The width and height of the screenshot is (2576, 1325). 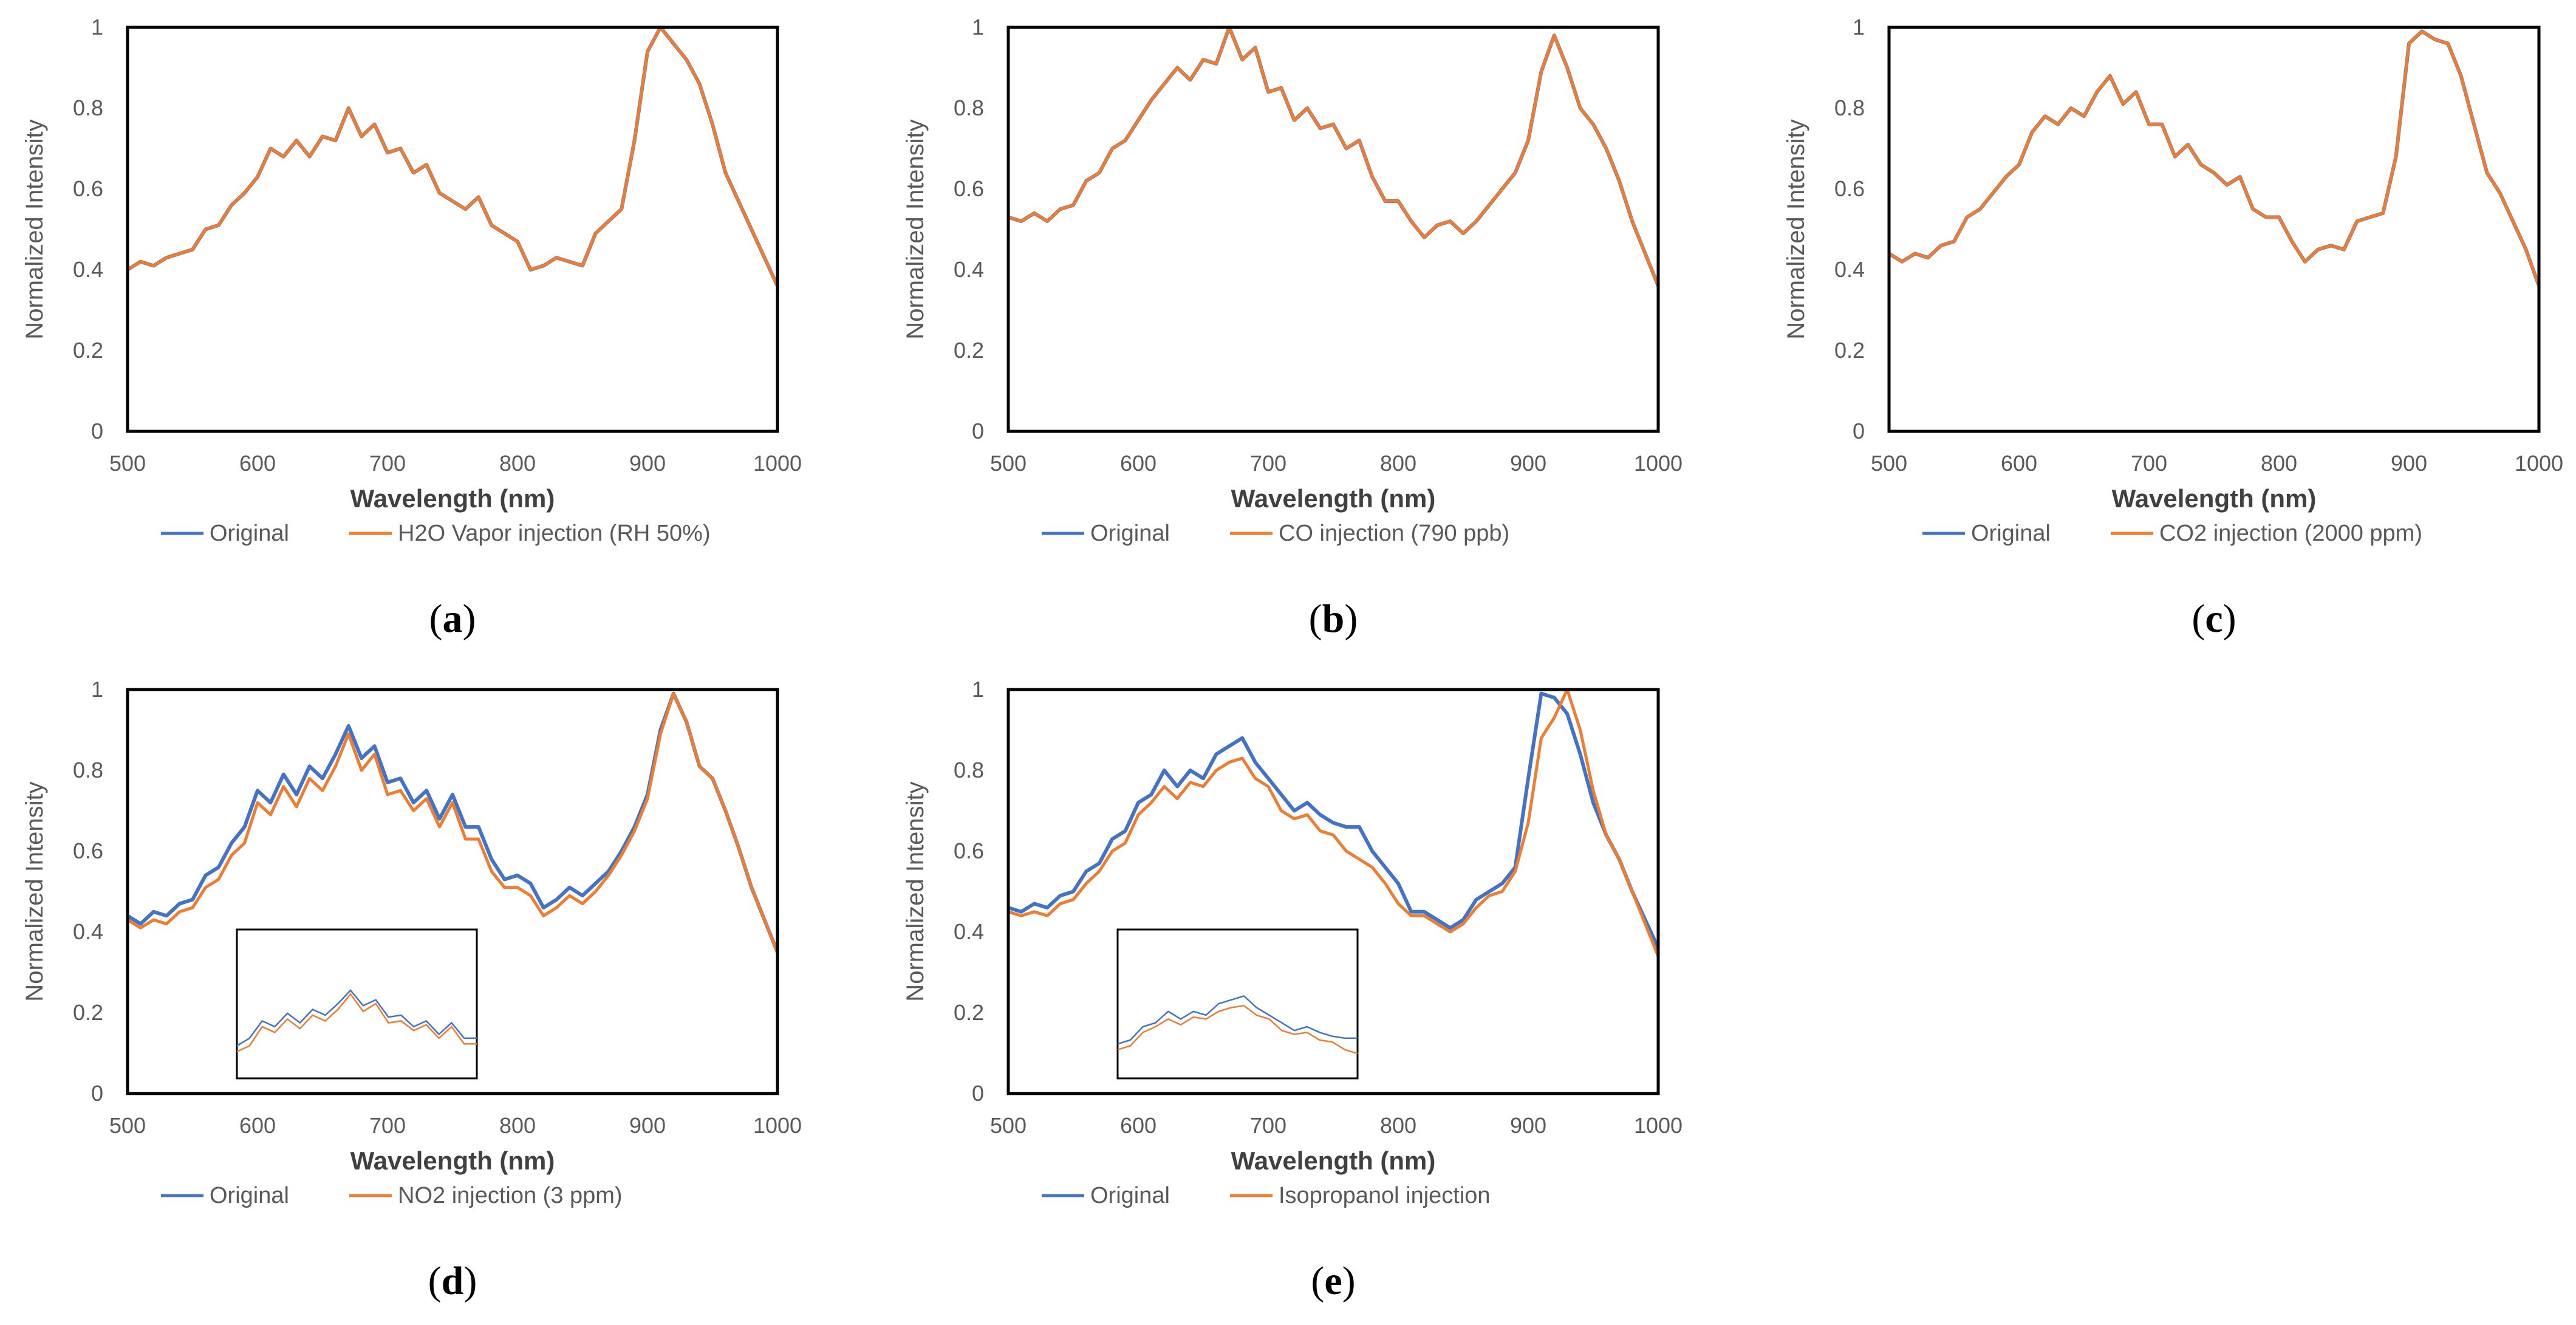 I want to click on panel-label: (e), so click(x=1333, y=1281).